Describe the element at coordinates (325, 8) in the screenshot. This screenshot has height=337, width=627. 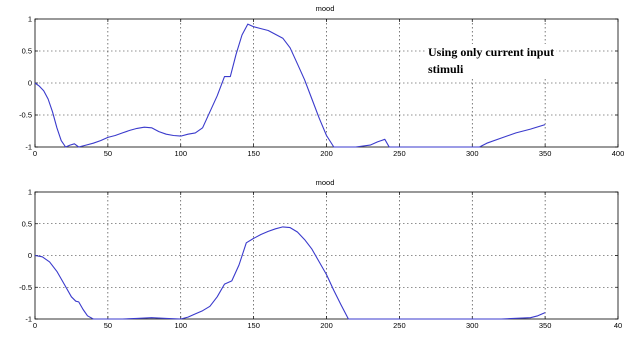
I see `top-plot-title: mood` at that location.